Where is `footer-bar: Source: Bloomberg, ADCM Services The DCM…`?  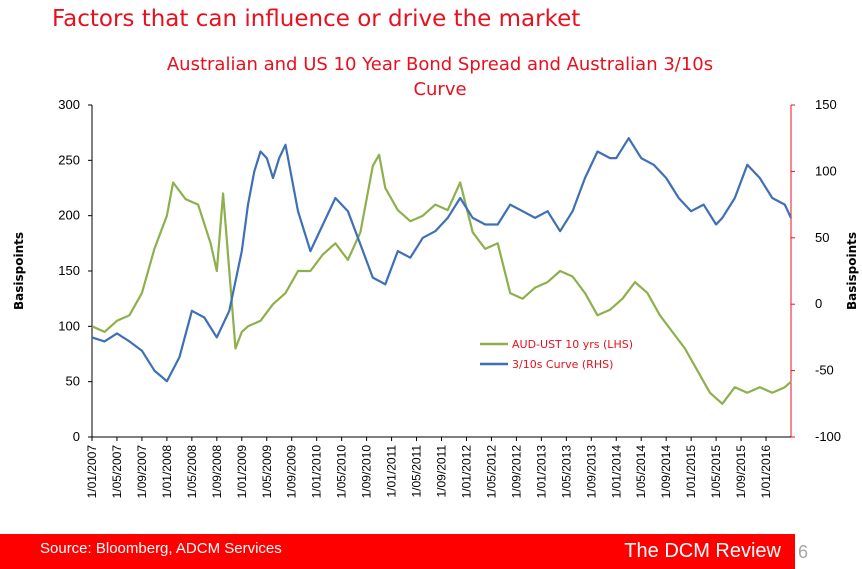
footer-bar: Source: Bloomberg, ADCM Services The DCM… is located at coordinates (397, 551).